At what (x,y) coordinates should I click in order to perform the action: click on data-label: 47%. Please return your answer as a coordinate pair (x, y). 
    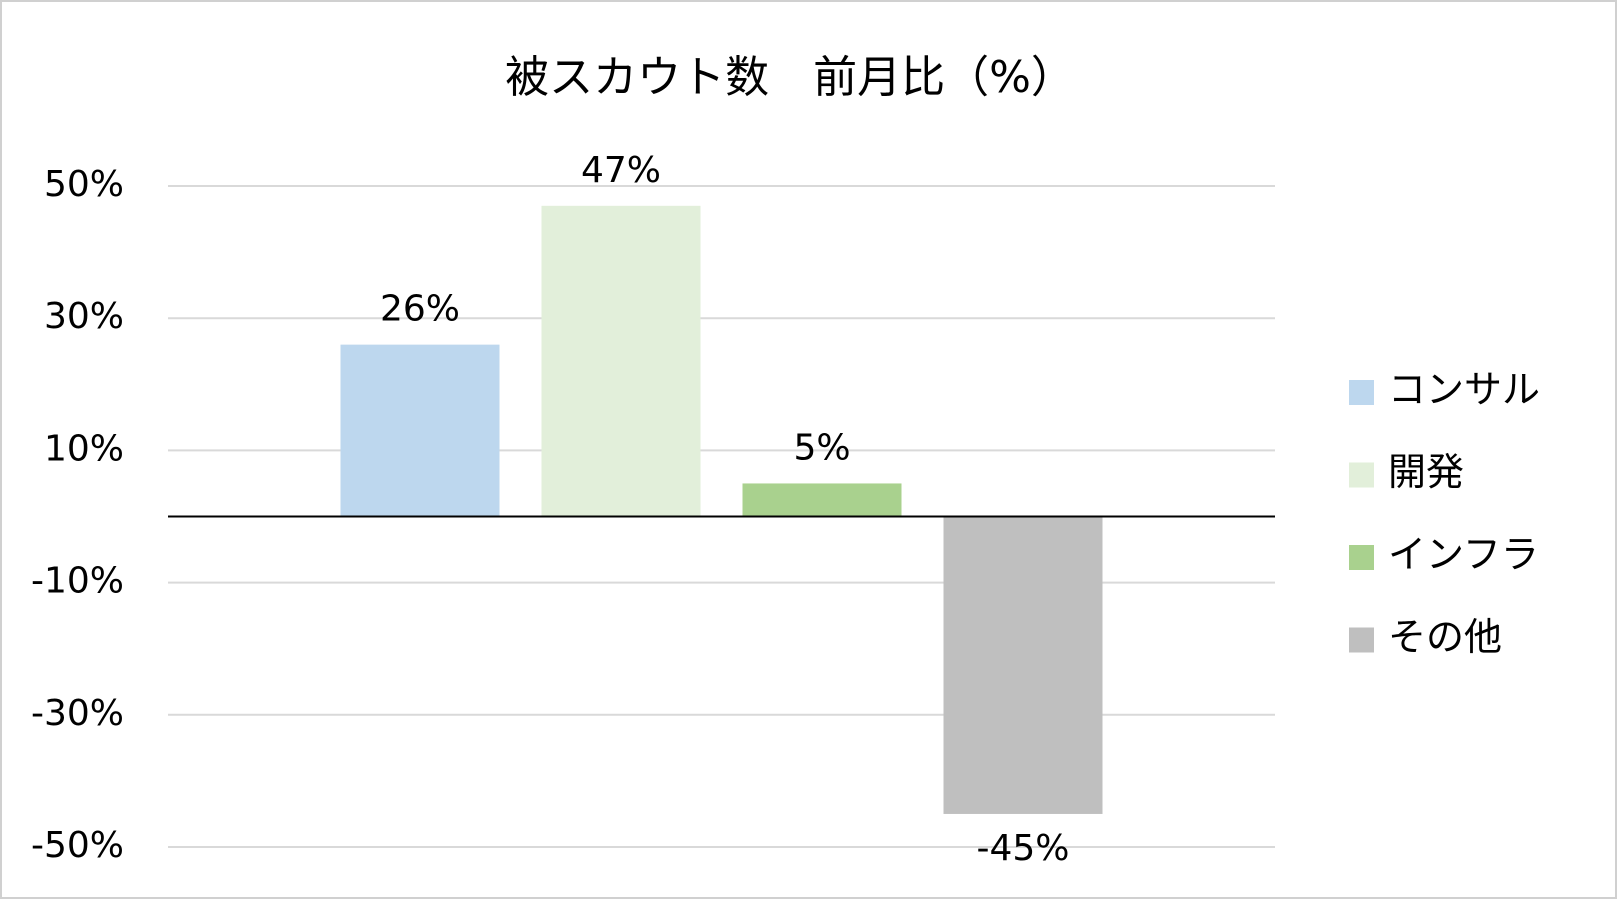
    Looking at the image, I should click on (621, 170).